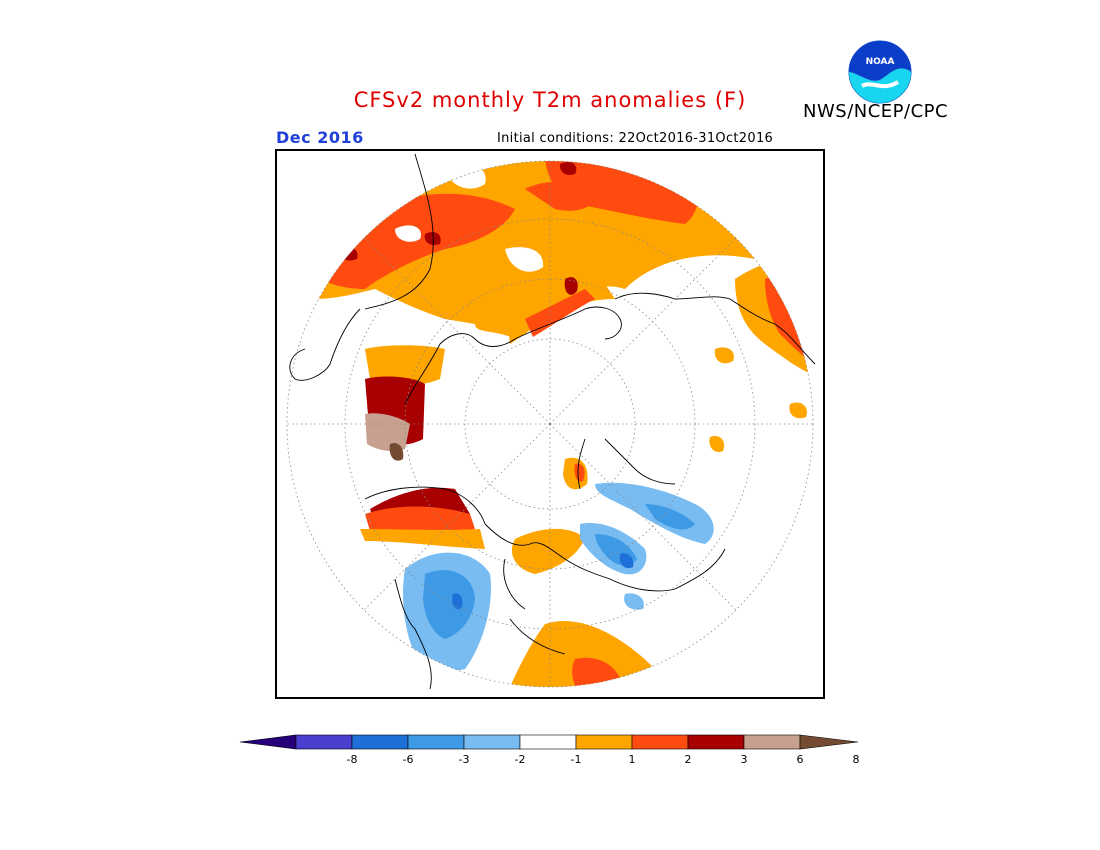 The width and height of the screenshot is (1100, 850). What do you see at coordinates (387, 432) in the screenshot?
I see `anomaly-region-alaska-brown` at bounding box center [387, 432].